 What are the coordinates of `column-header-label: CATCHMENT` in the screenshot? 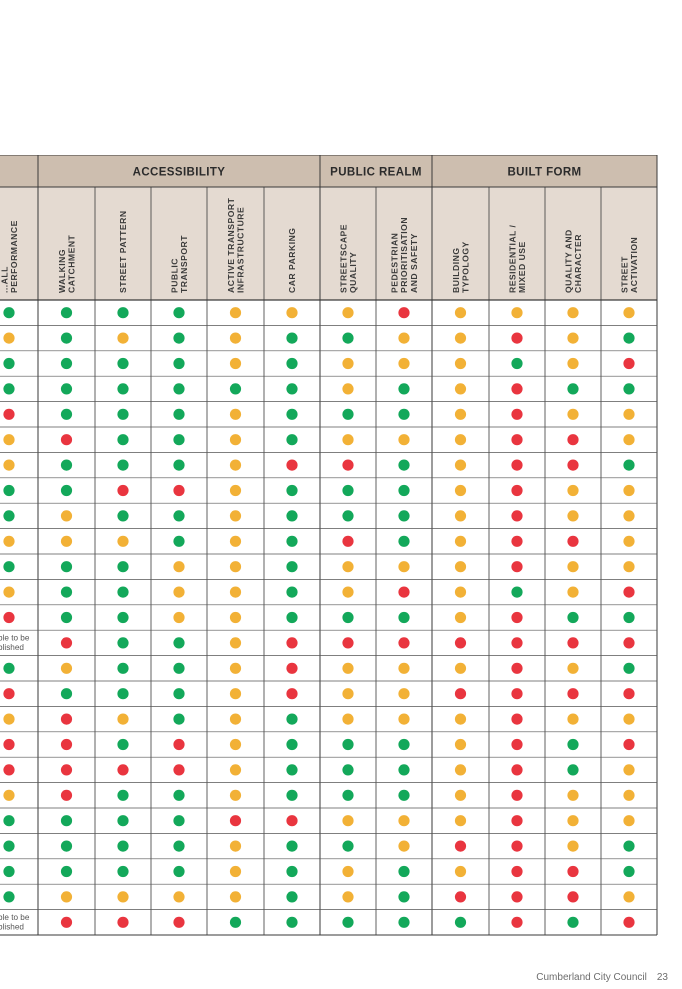 It's located at (72, 263).